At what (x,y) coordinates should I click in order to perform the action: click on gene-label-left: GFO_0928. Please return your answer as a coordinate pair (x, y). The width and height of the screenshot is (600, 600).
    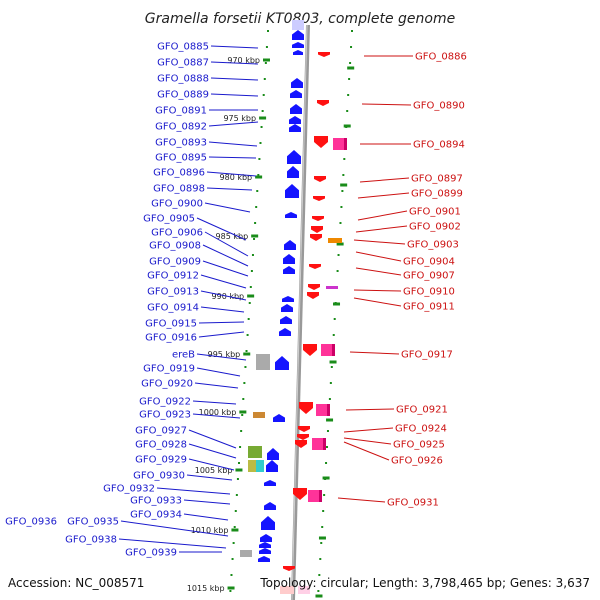
    Looking at the image, I should click on (161, 445).